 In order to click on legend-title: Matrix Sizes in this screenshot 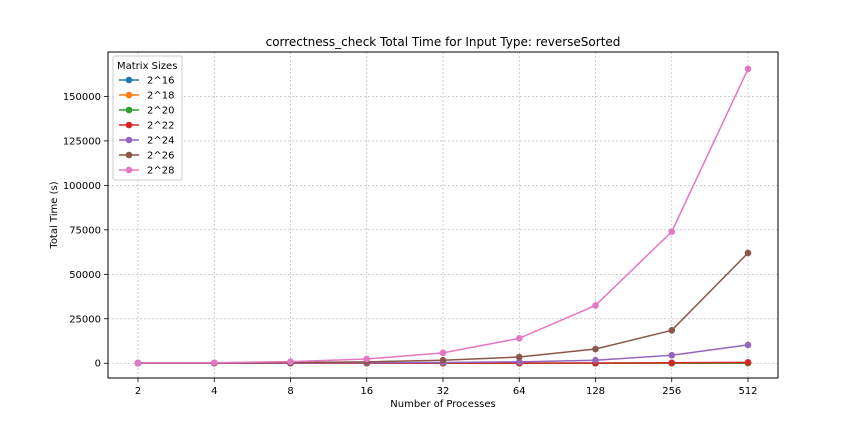, I will do `click(147, 66)`.